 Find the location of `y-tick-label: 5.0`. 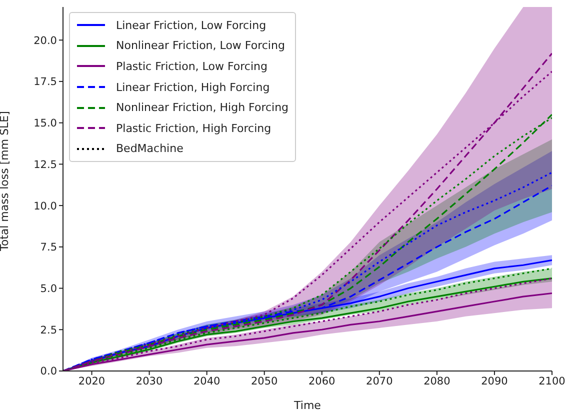

y-tick-label: 5.0 is located at coordinates (48, 289).